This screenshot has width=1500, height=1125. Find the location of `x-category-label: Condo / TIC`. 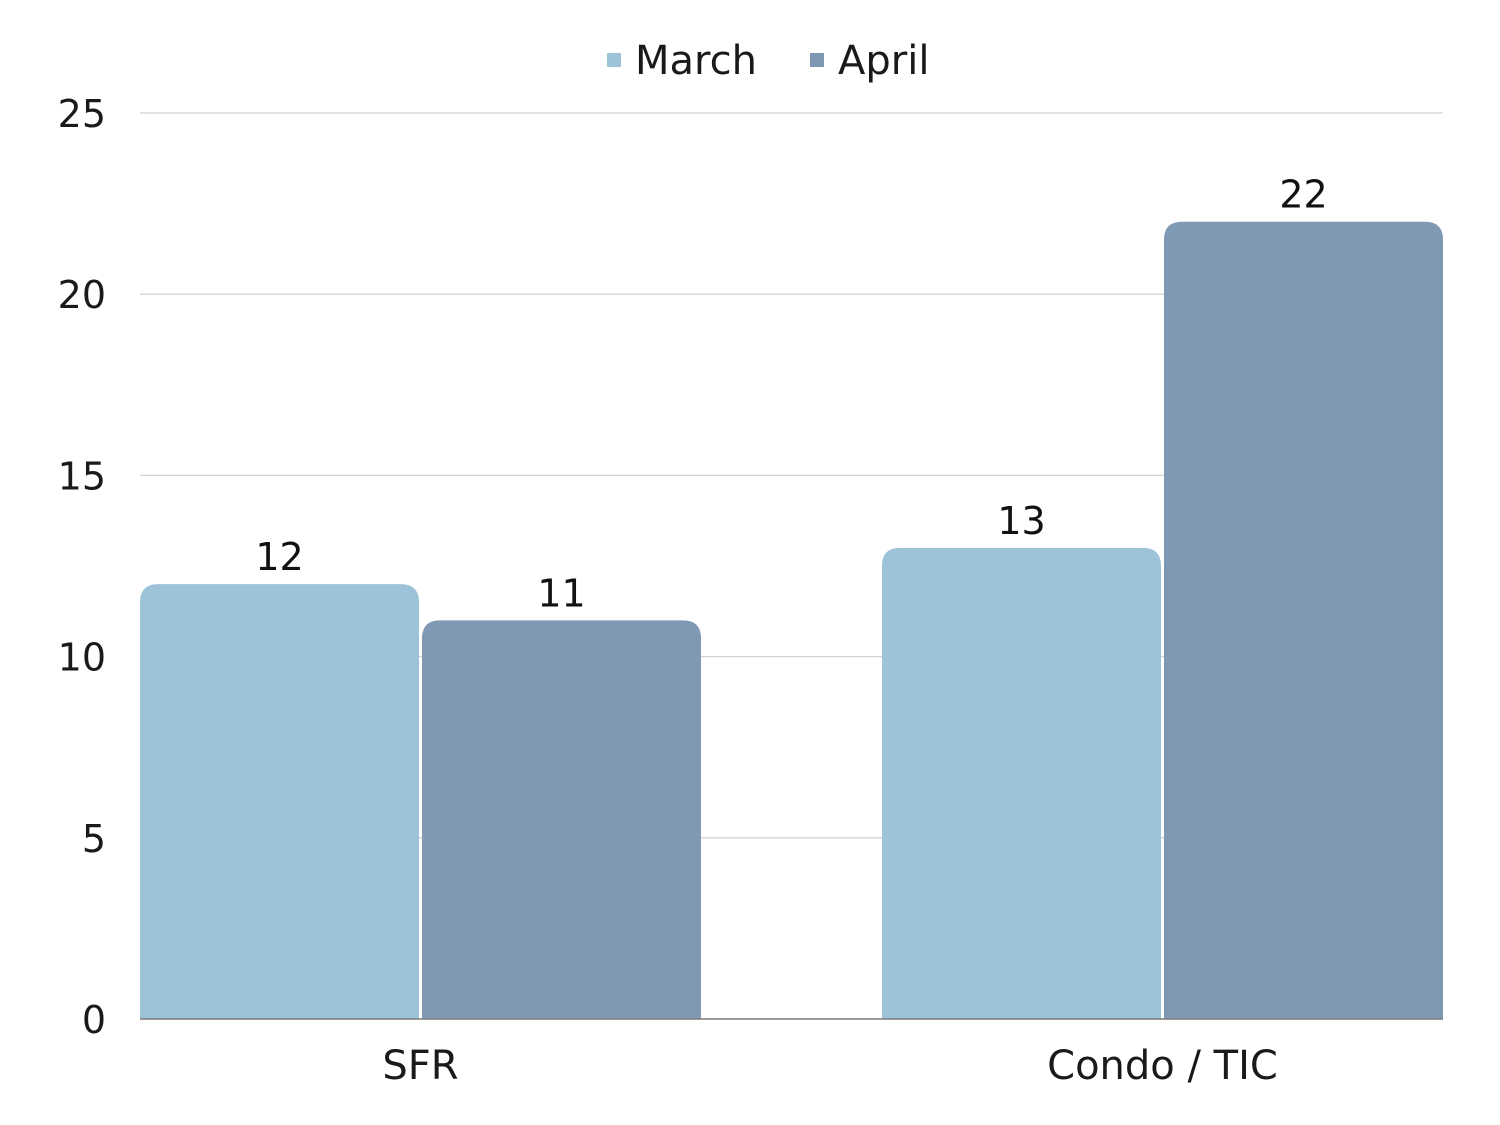

x-category-label: Condo / TIC is located at coordinates (1162, 1066).